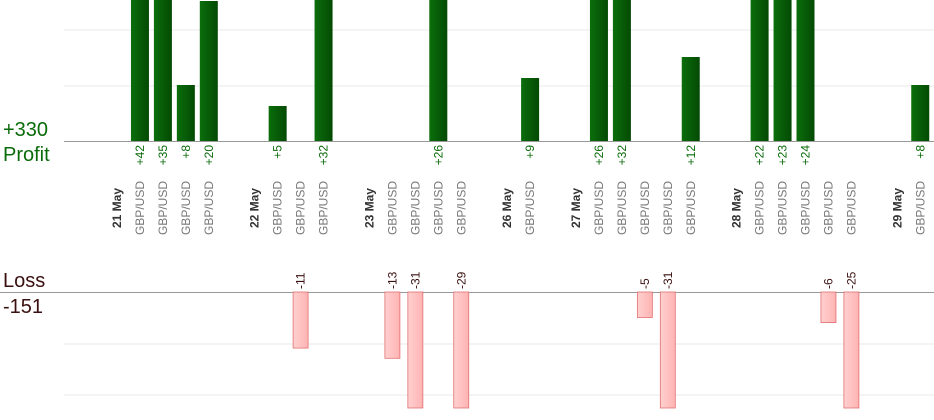  What do you see at coordinates (209, 155) in the screenshot?
I see `profit-value-label: +20` at bounding box center [209, 155].